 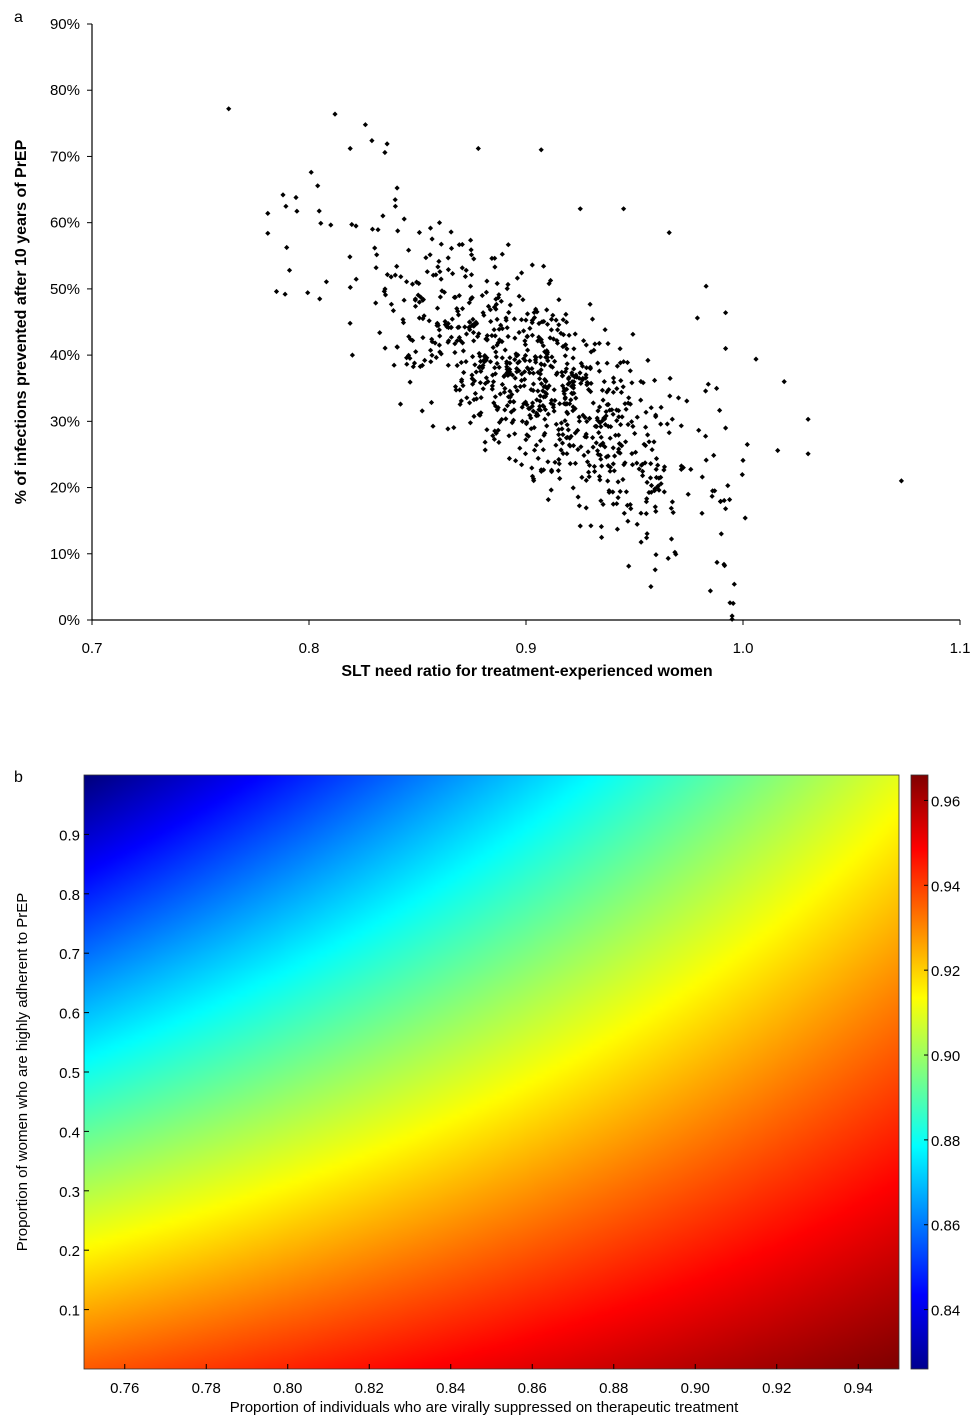 What do you see at coordinates (776, 1388) in the screenshot?
I see `x-tick-label: 0.92` at bounding box center [776, 1388].